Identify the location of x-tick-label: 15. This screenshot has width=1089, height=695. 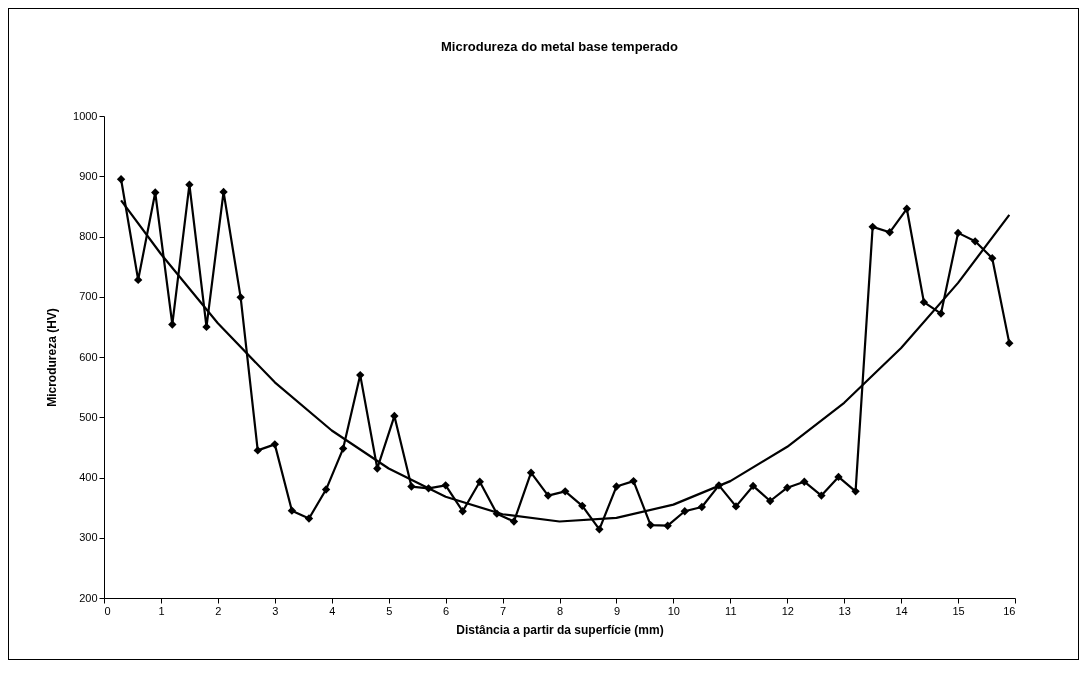
(958, 610).